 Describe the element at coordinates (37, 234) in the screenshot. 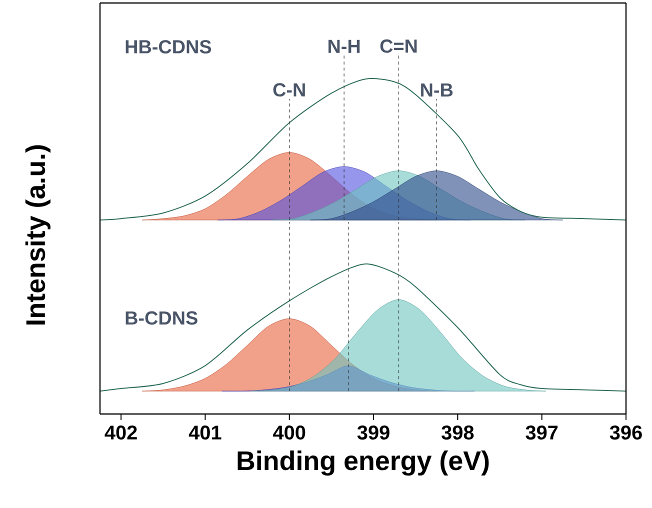

I see `y-axis-title: Intensity (a.u.)` at that location.